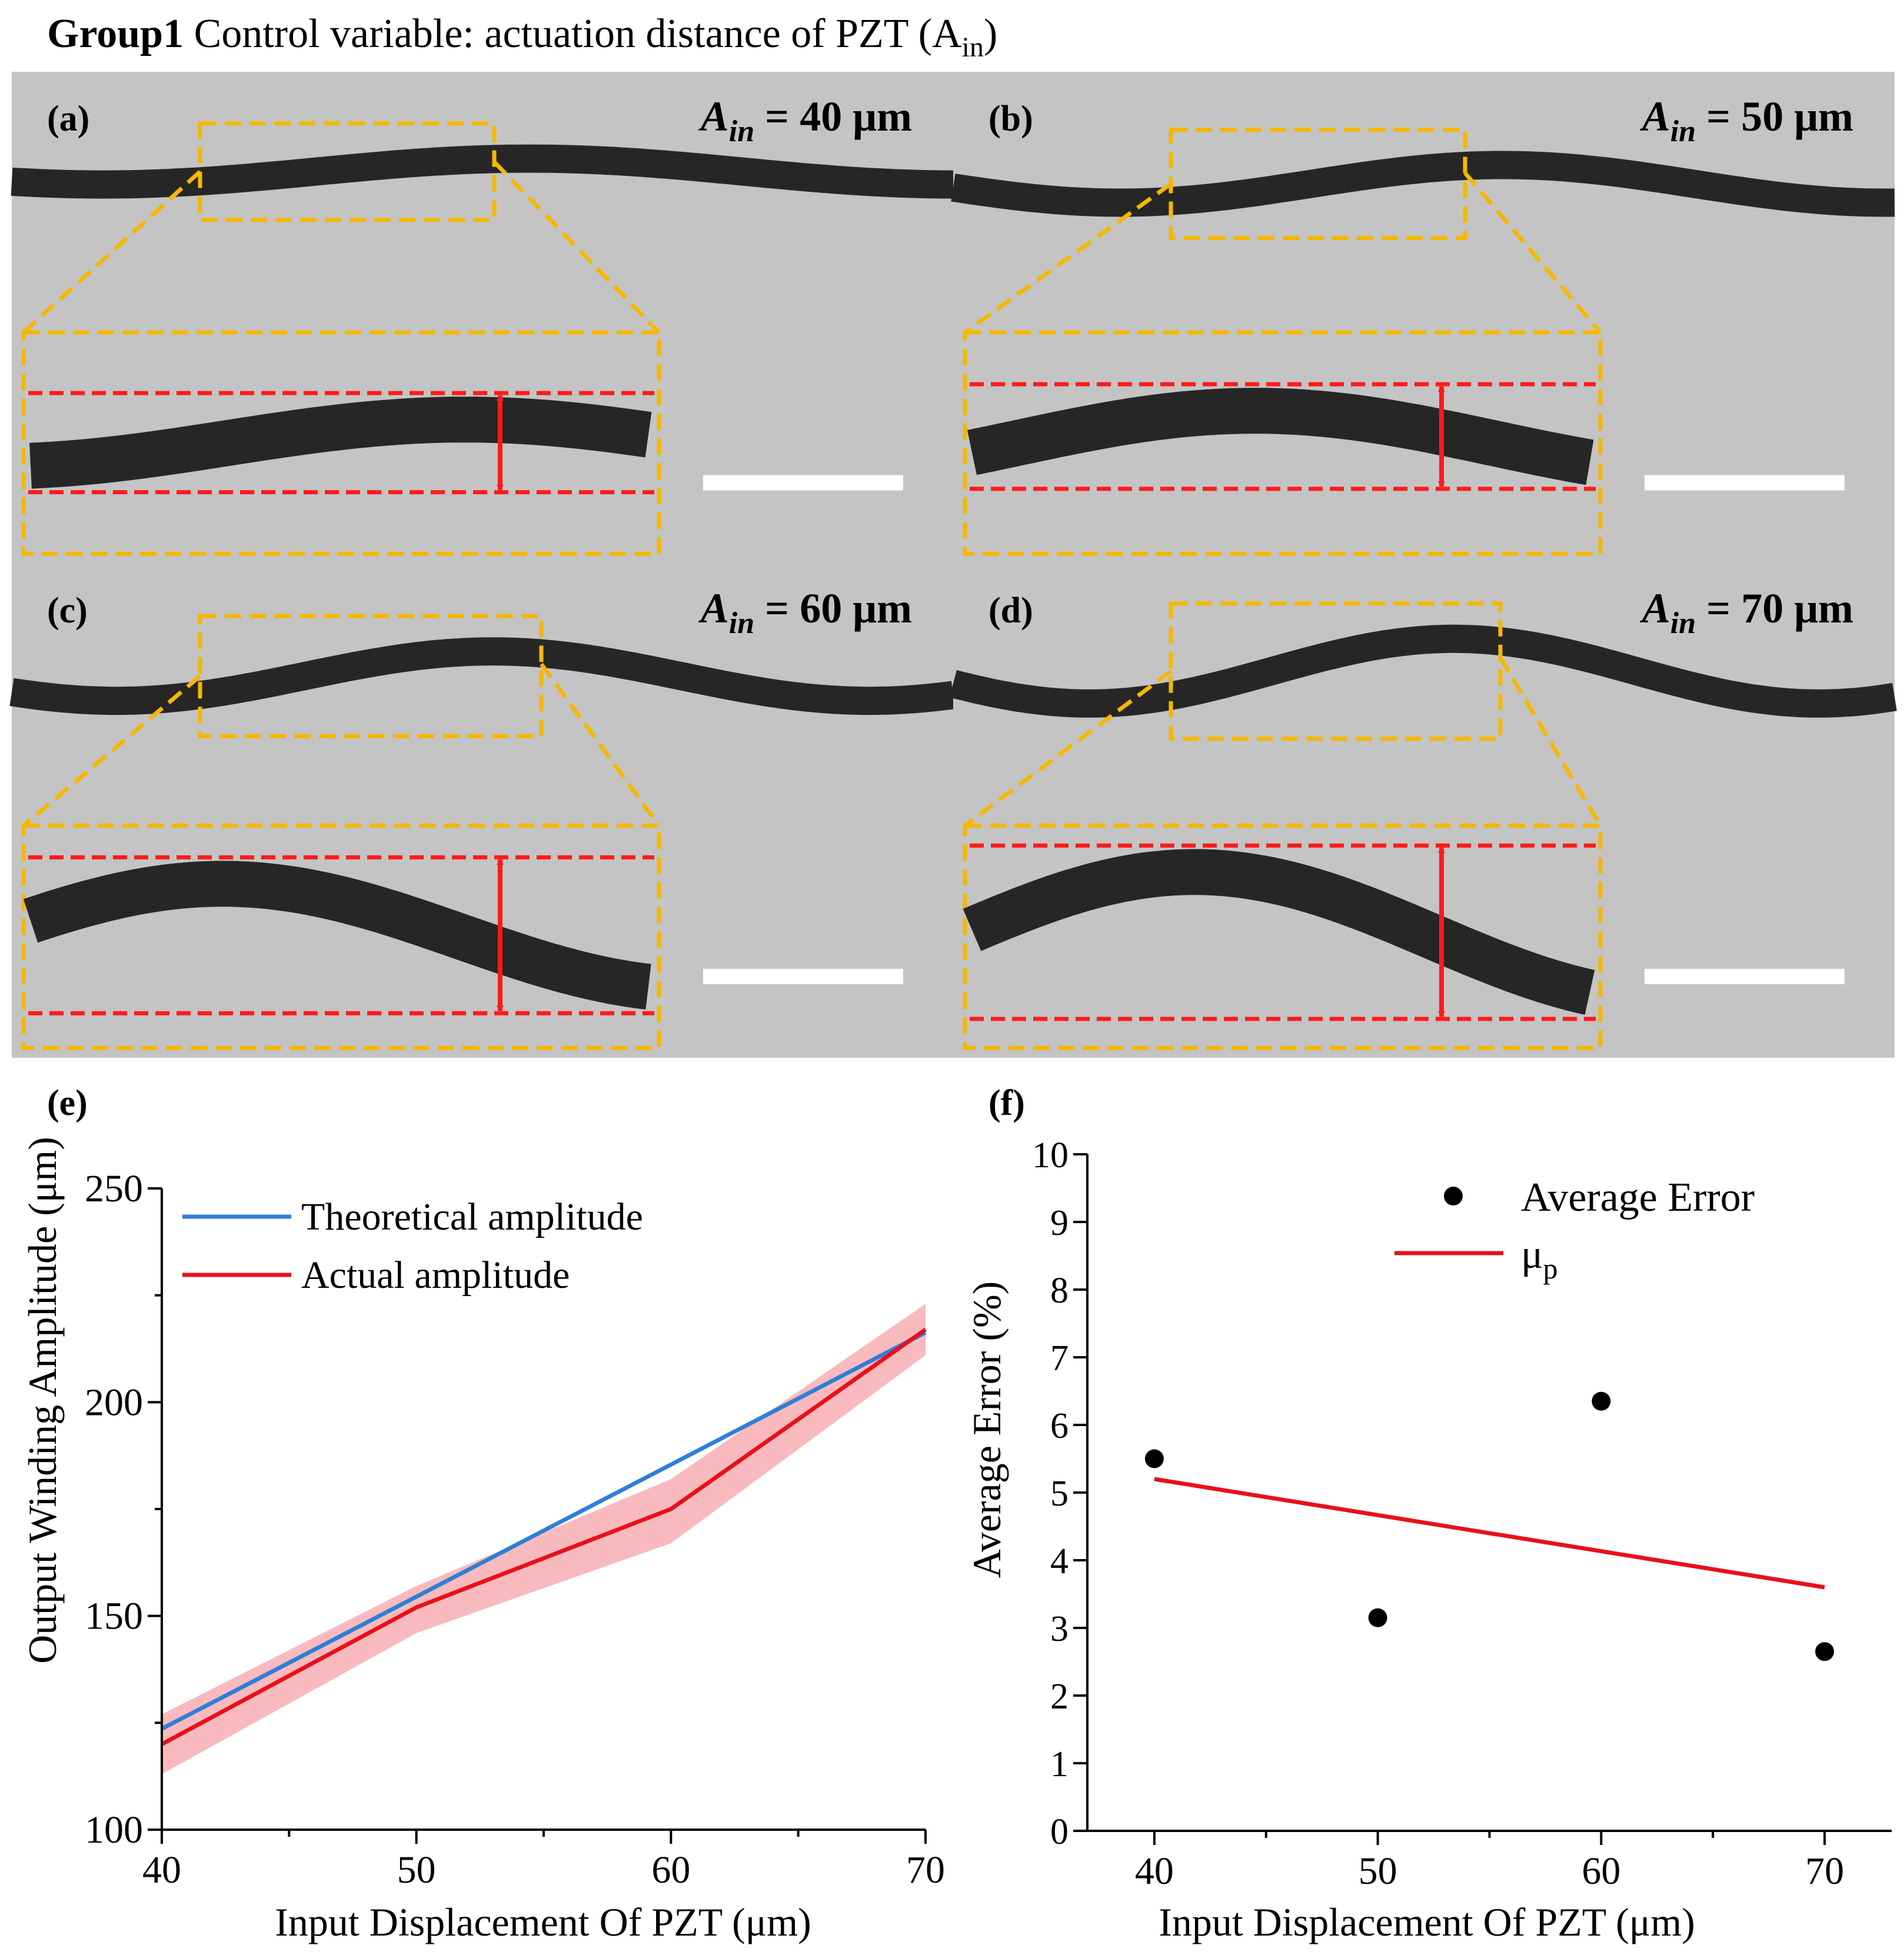 The width and height of the screenshot is (1904, 1955). Describe the element at coordinates (114, 1830) in the screenshot. I see `e-y-tick-label: 100` at that location.